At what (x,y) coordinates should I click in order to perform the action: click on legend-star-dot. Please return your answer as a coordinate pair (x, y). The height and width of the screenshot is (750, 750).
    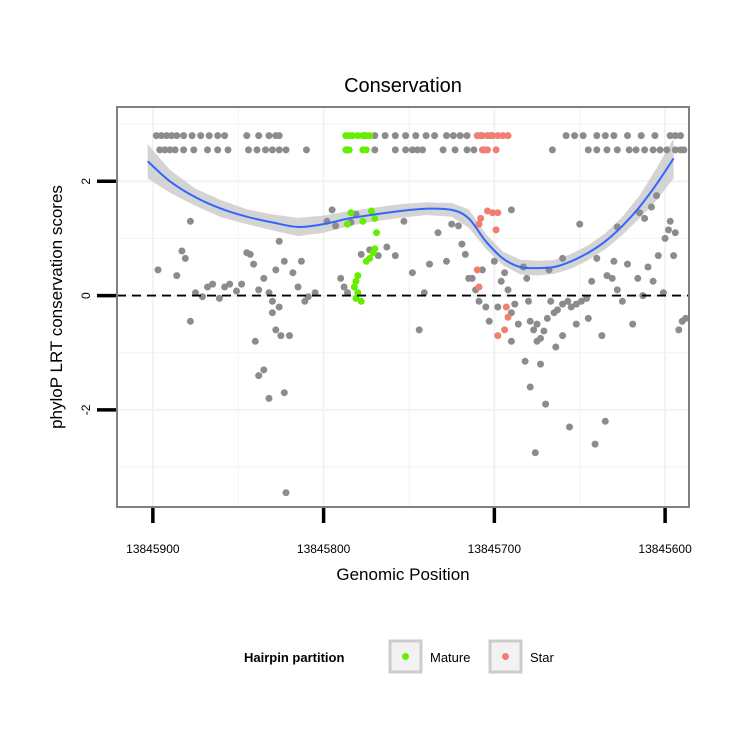
    Looking at the image, I should click on (505, 656).